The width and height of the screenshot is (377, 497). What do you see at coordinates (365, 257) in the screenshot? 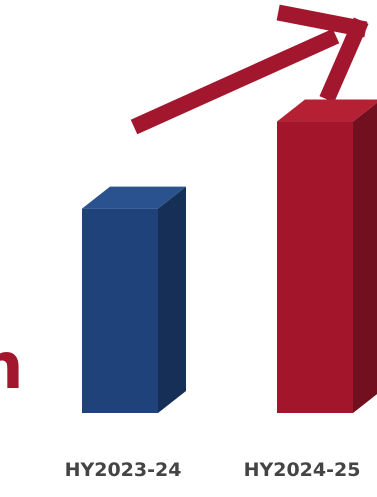
I see `bar-2-side` at bounding box center [365, 257].